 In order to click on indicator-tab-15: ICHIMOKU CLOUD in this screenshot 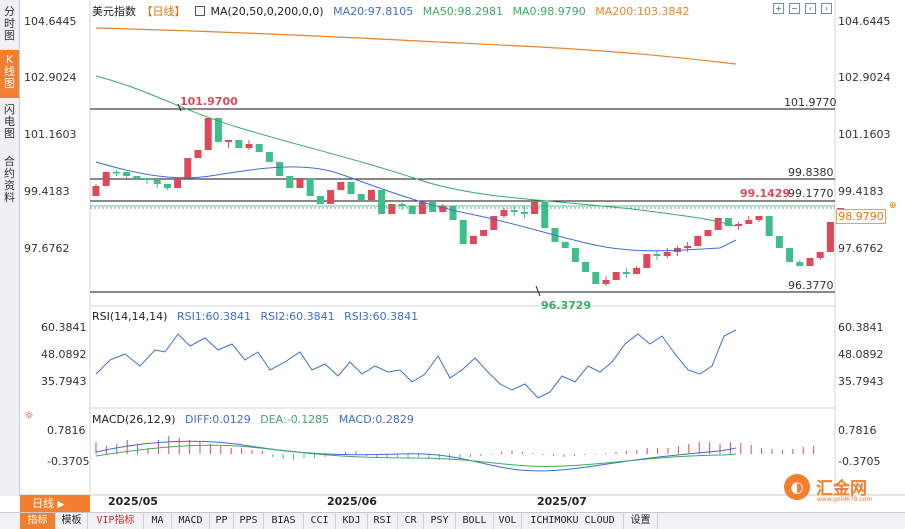, I will do `click(573, 521)`.